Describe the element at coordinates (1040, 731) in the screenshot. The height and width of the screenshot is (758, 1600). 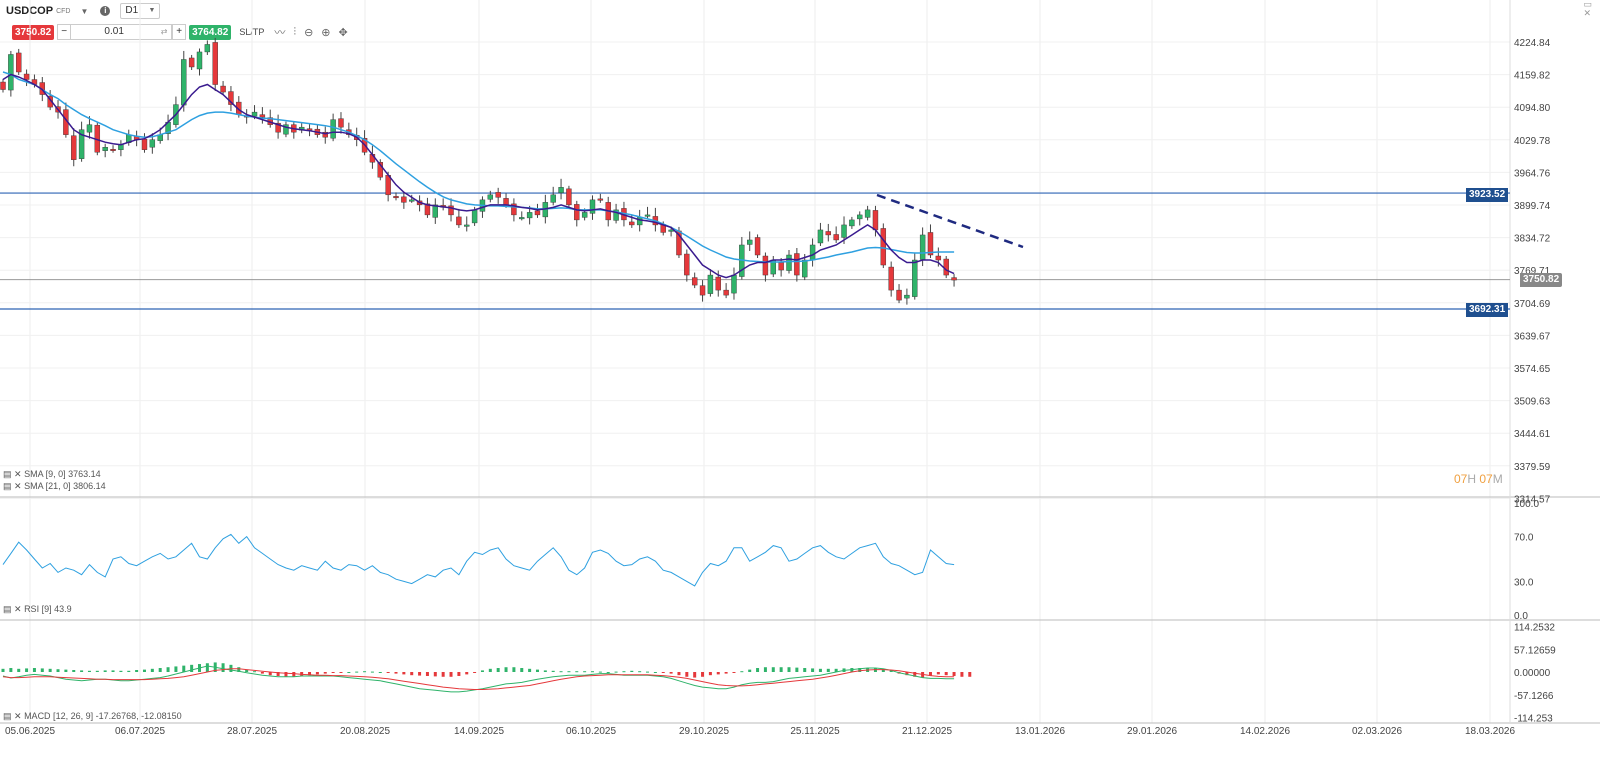
I see `x-tick-label: 13.01.2026` at that location.